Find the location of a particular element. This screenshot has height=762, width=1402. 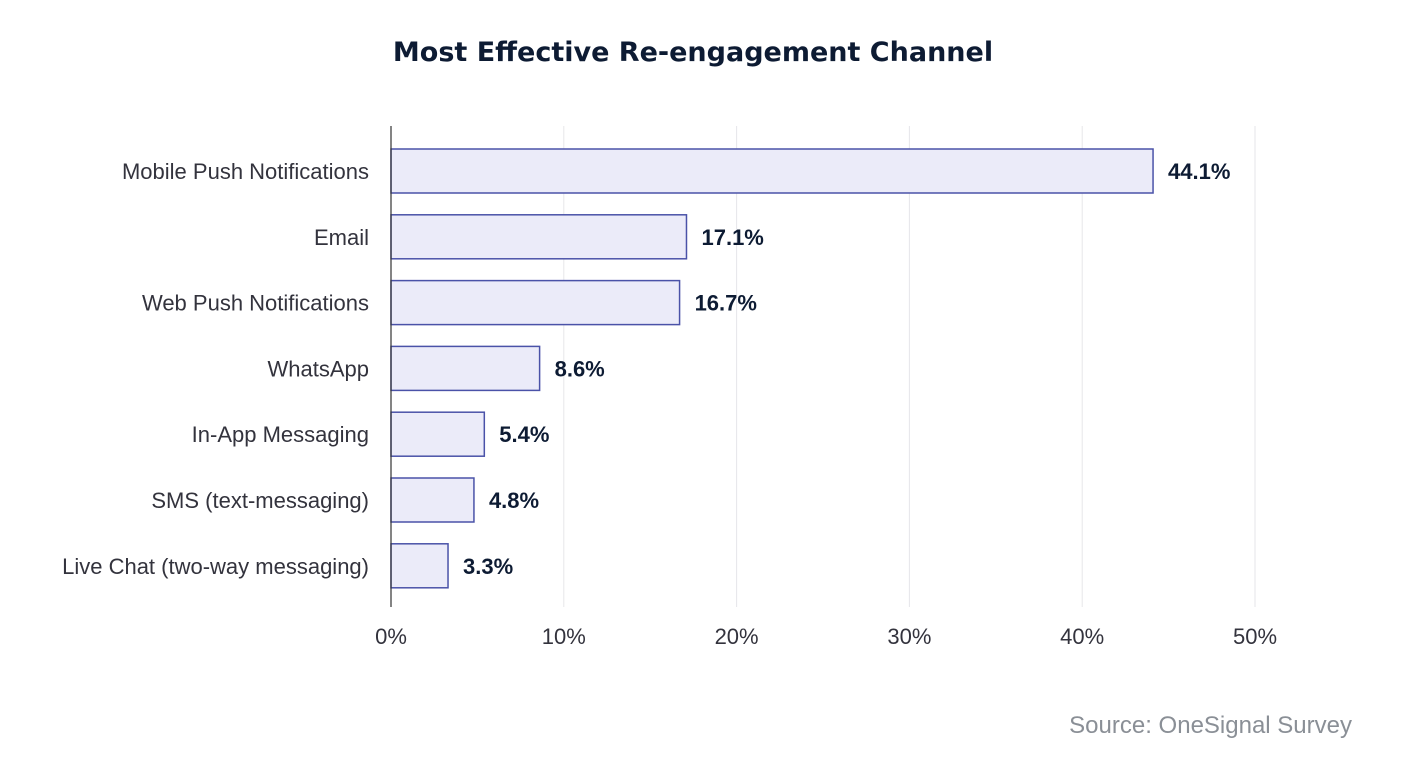

category-label: WhatsApp is located at coordinates (319, 368).